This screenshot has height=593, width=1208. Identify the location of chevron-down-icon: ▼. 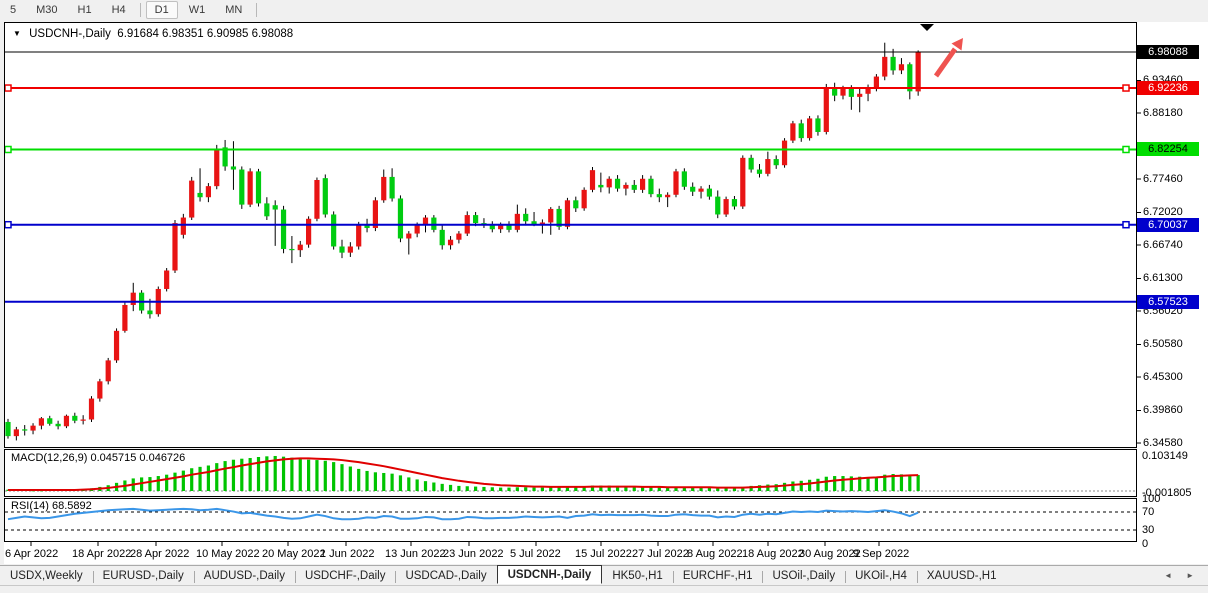
(17, 33).